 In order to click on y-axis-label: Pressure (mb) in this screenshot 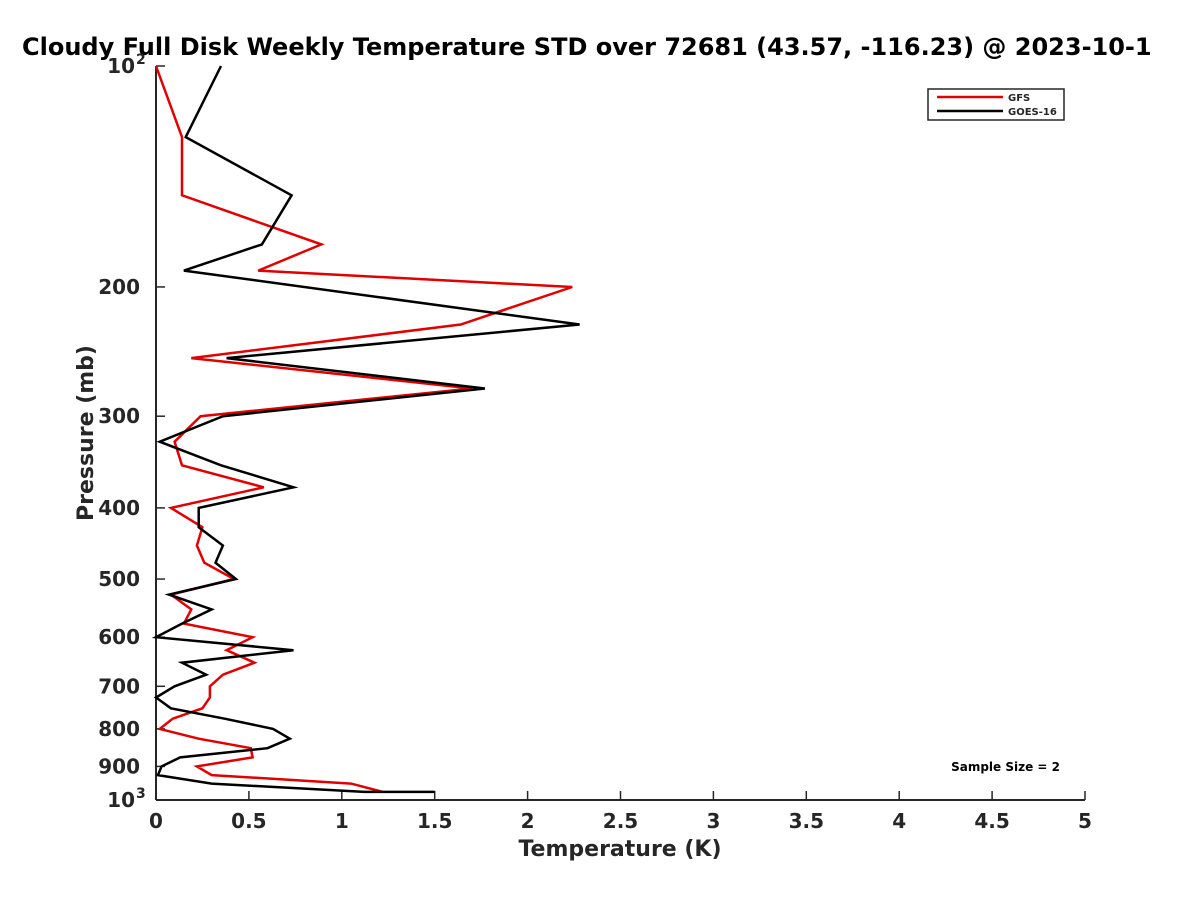, I will do `click(86, 433)`.